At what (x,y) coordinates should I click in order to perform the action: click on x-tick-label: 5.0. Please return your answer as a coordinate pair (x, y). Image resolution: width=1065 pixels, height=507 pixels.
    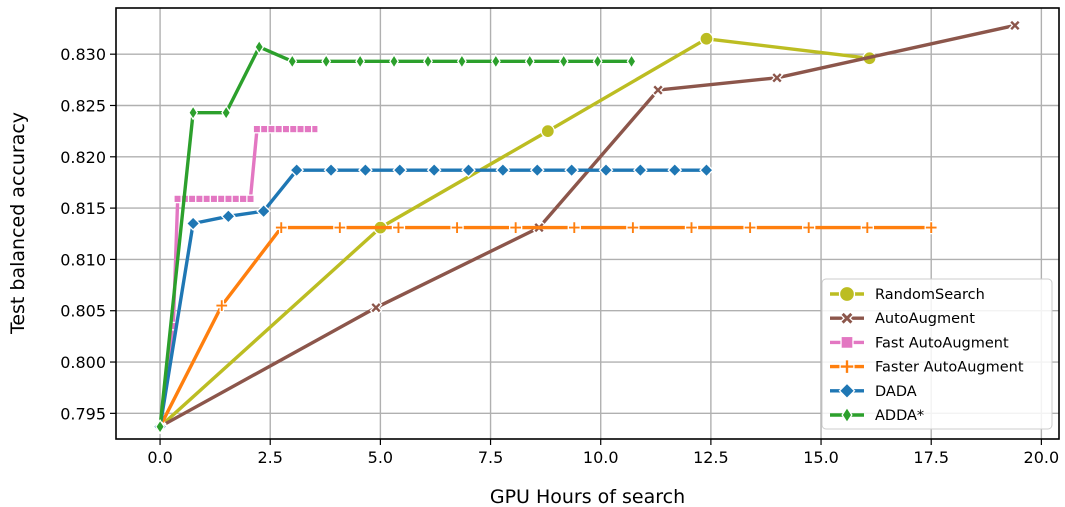
    Looking at the image, I should click on (380, 457).